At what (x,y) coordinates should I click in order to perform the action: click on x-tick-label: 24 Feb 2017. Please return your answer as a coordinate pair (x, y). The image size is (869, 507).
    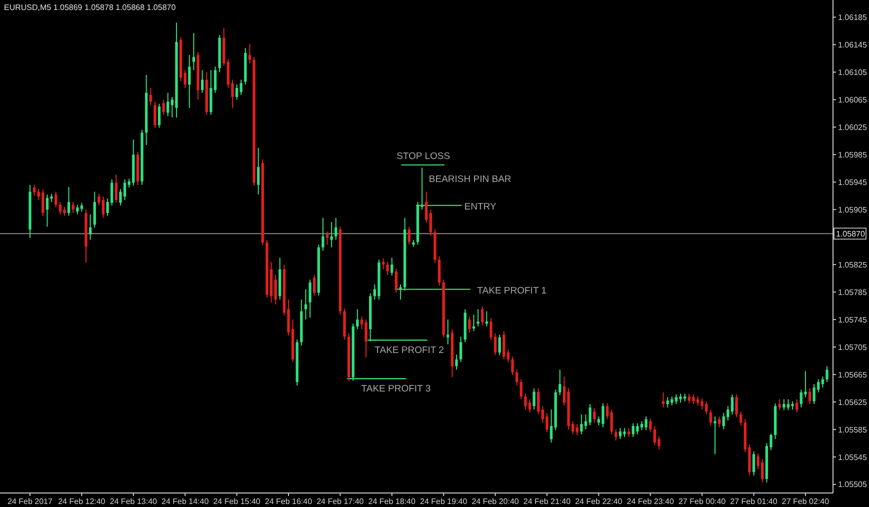
    Looking at the image, I should click on (31, 501).